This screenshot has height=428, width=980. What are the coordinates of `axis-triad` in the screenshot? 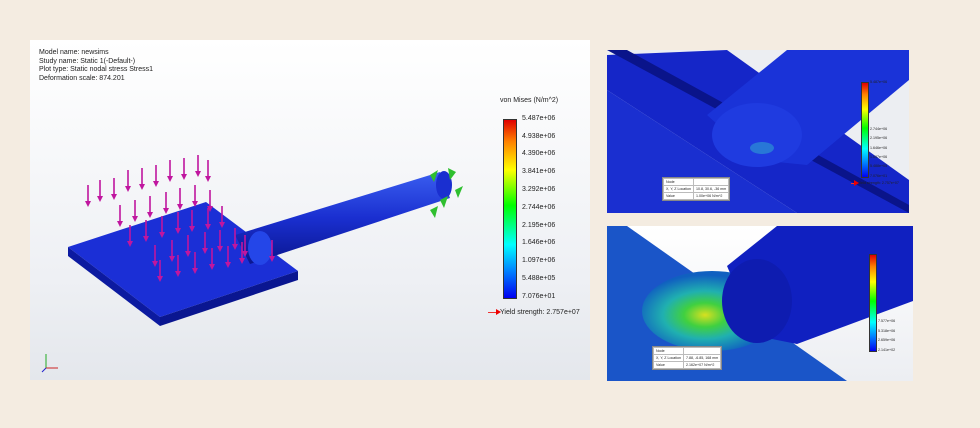 It's located at (49, 363).